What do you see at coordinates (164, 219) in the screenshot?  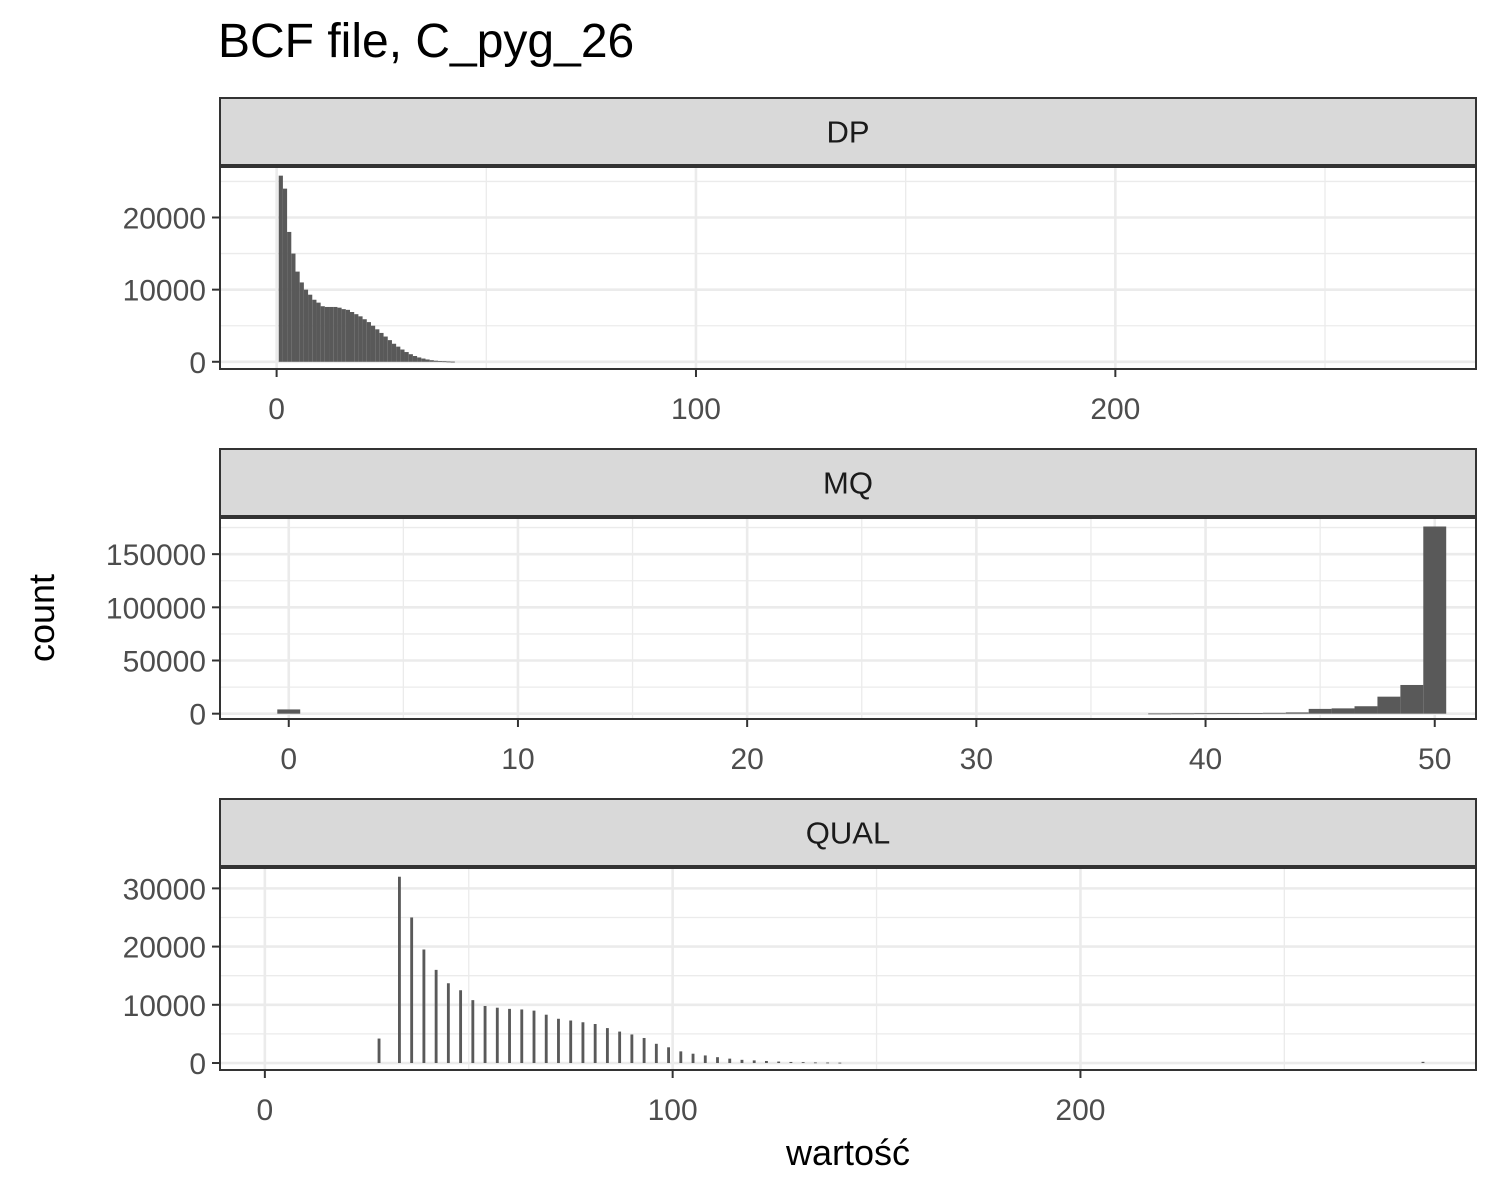 I see `y-tick-label-dp: 20000` at bounding box center [164, 219].